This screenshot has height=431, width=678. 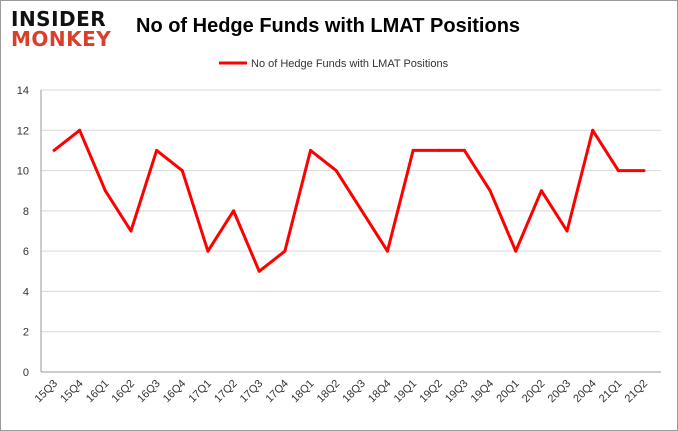 I want to click on x-tick-label: 17Q2, so click(x=226, y=392).